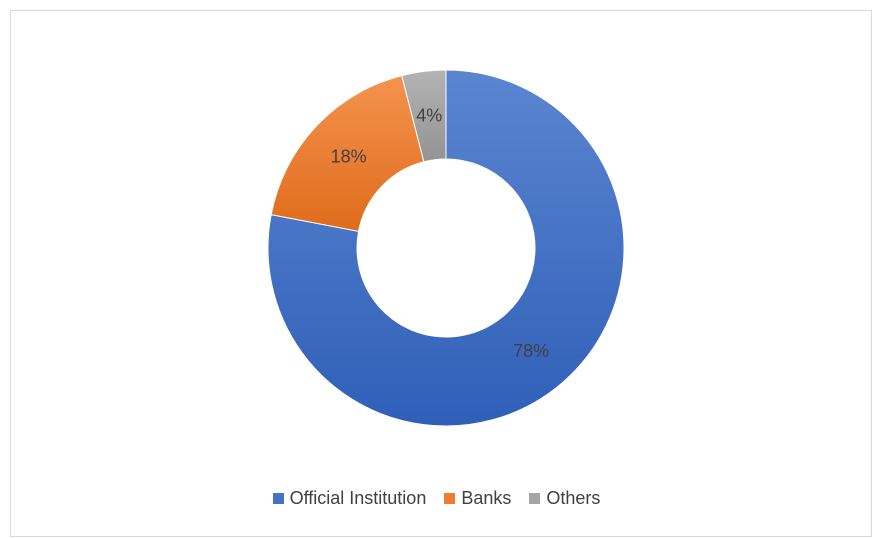  I want to click on legend-item-official-institution: Official Institution, so click(349, 498).